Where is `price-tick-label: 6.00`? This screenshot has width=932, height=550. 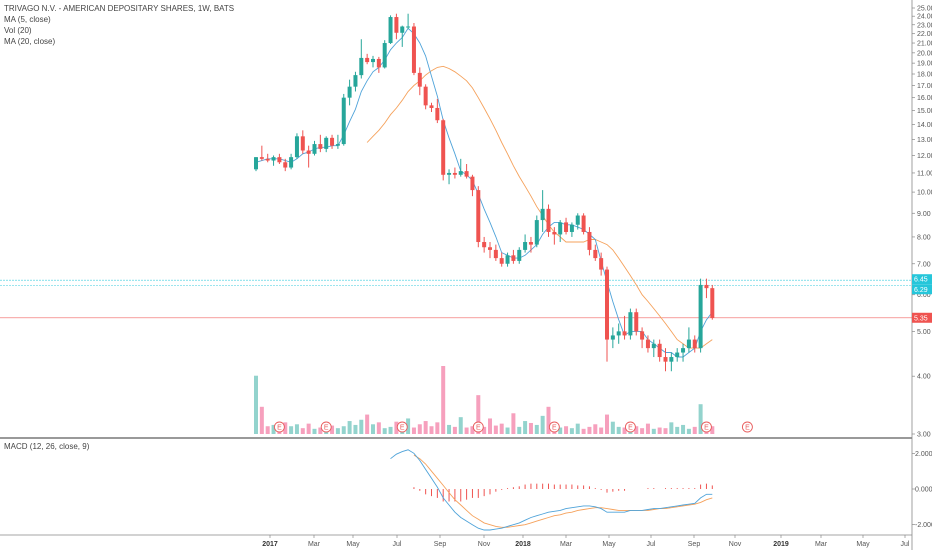 price-tick-label: 6.00 is located at coordinates (924, 295).